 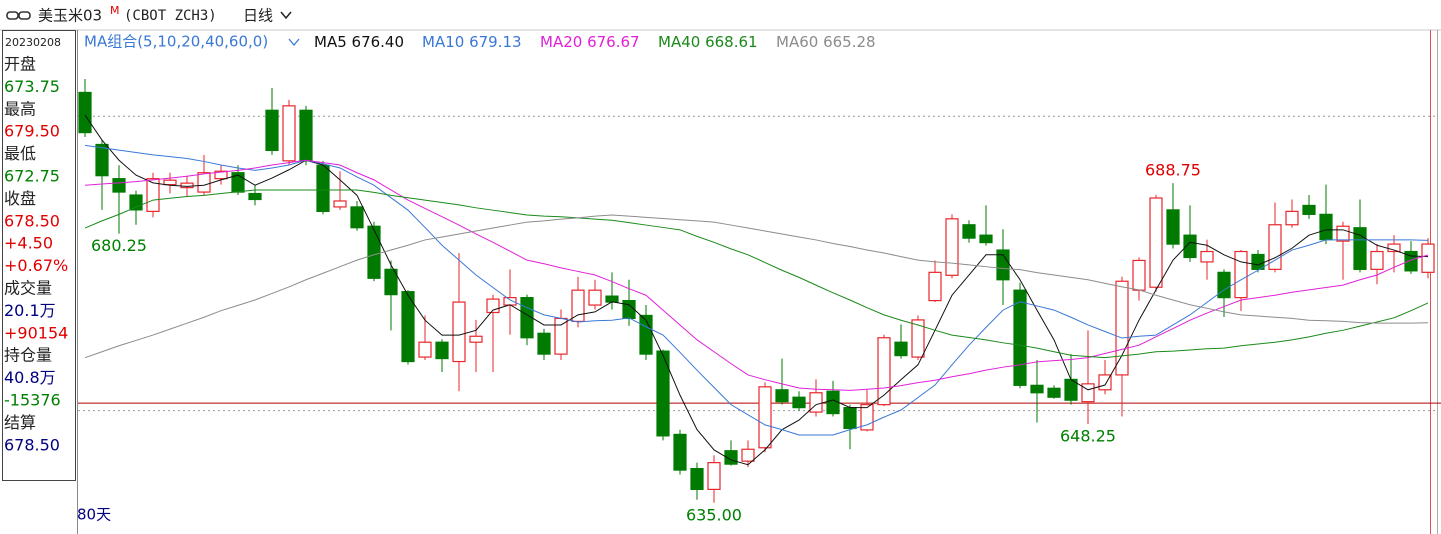 What do you see at coordinates (28, 355) in the screenshot?
I see `info-row: 持仓量` at bounding box center [28, 355].